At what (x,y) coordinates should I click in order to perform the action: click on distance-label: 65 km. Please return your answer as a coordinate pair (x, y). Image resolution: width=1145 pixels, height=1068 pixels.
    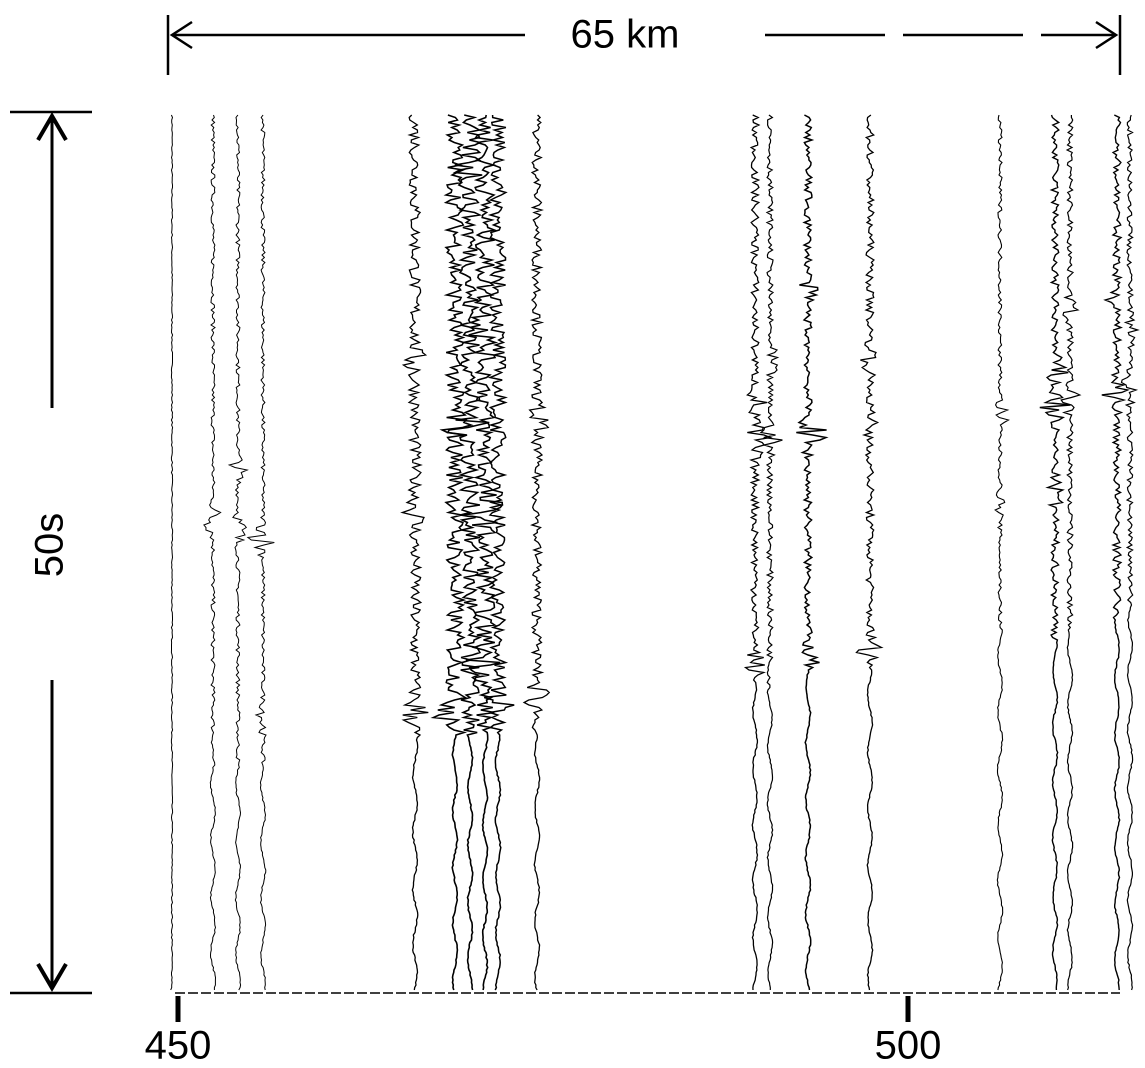
    Looking at the image, I should click on (625, 35).